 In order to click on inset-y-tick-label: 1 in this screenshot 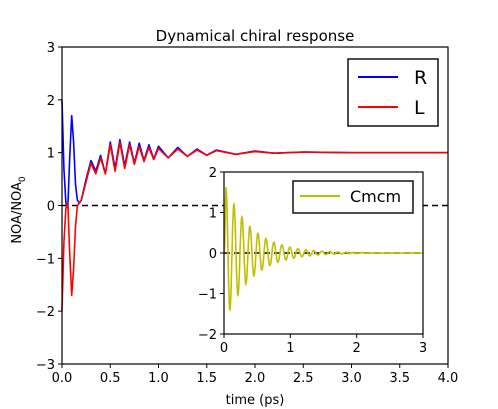, I will do `click(213, 214)`.